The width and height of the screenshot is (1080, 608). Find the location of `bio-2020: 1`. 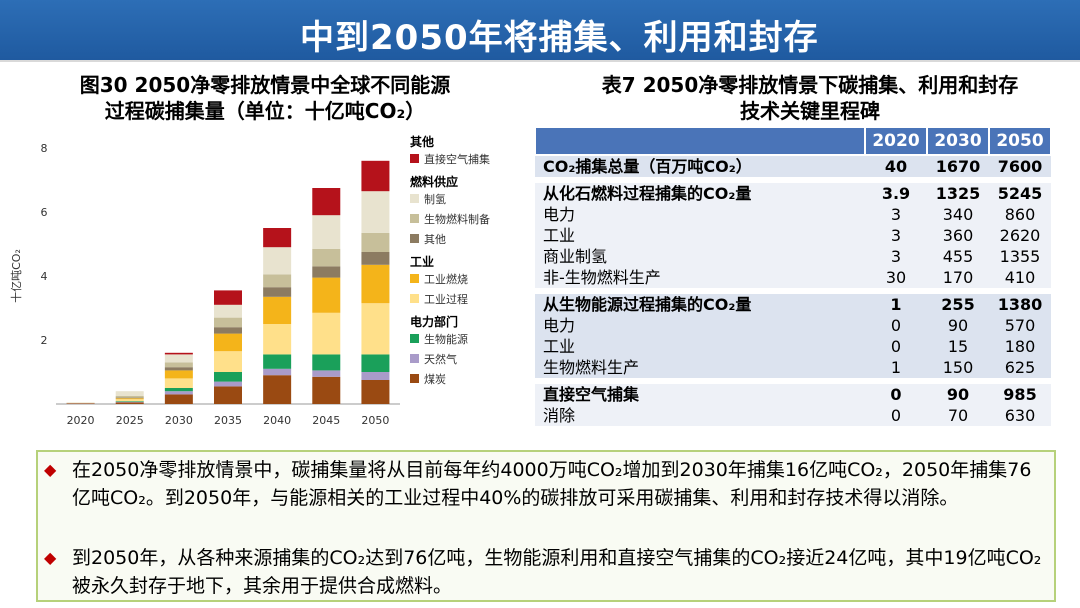

bio-2020: 1 is located at coordinates (896, 304).